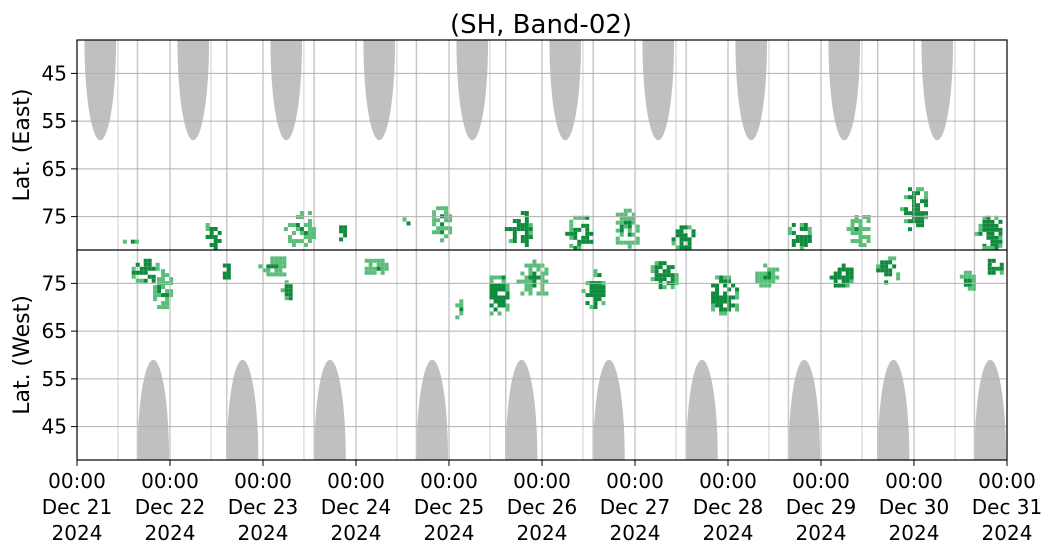  What do you see at coordinates (804, 409) in the screenshot?
I see `no-data-region-west` at bounding box center [804, 409].